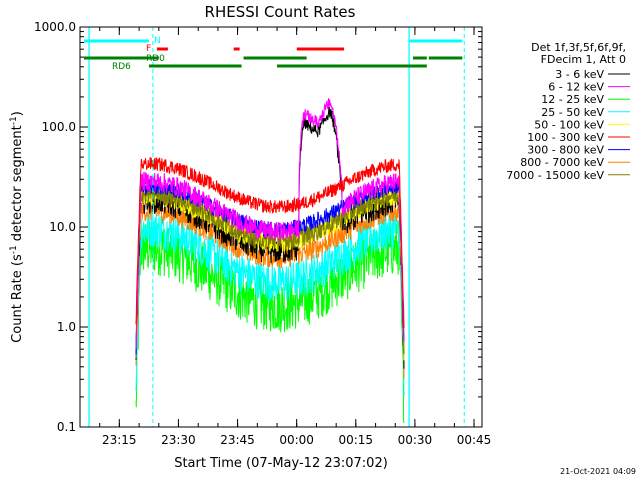 The height and width of the screenshot is (480, 640). Describe the element at coordinates (157, 41) in the screenshot. I see `flag-label-n: N` at that location.